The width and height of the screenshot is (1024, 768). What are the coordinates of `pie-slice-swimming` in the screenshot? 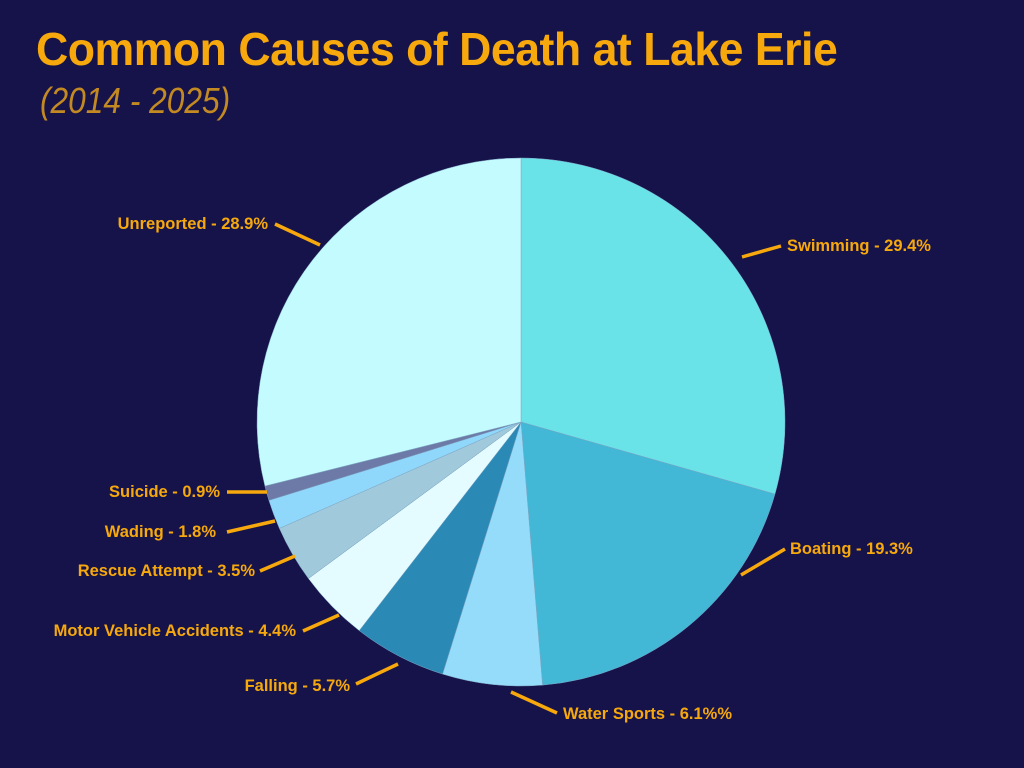 It's located at (653, 326).